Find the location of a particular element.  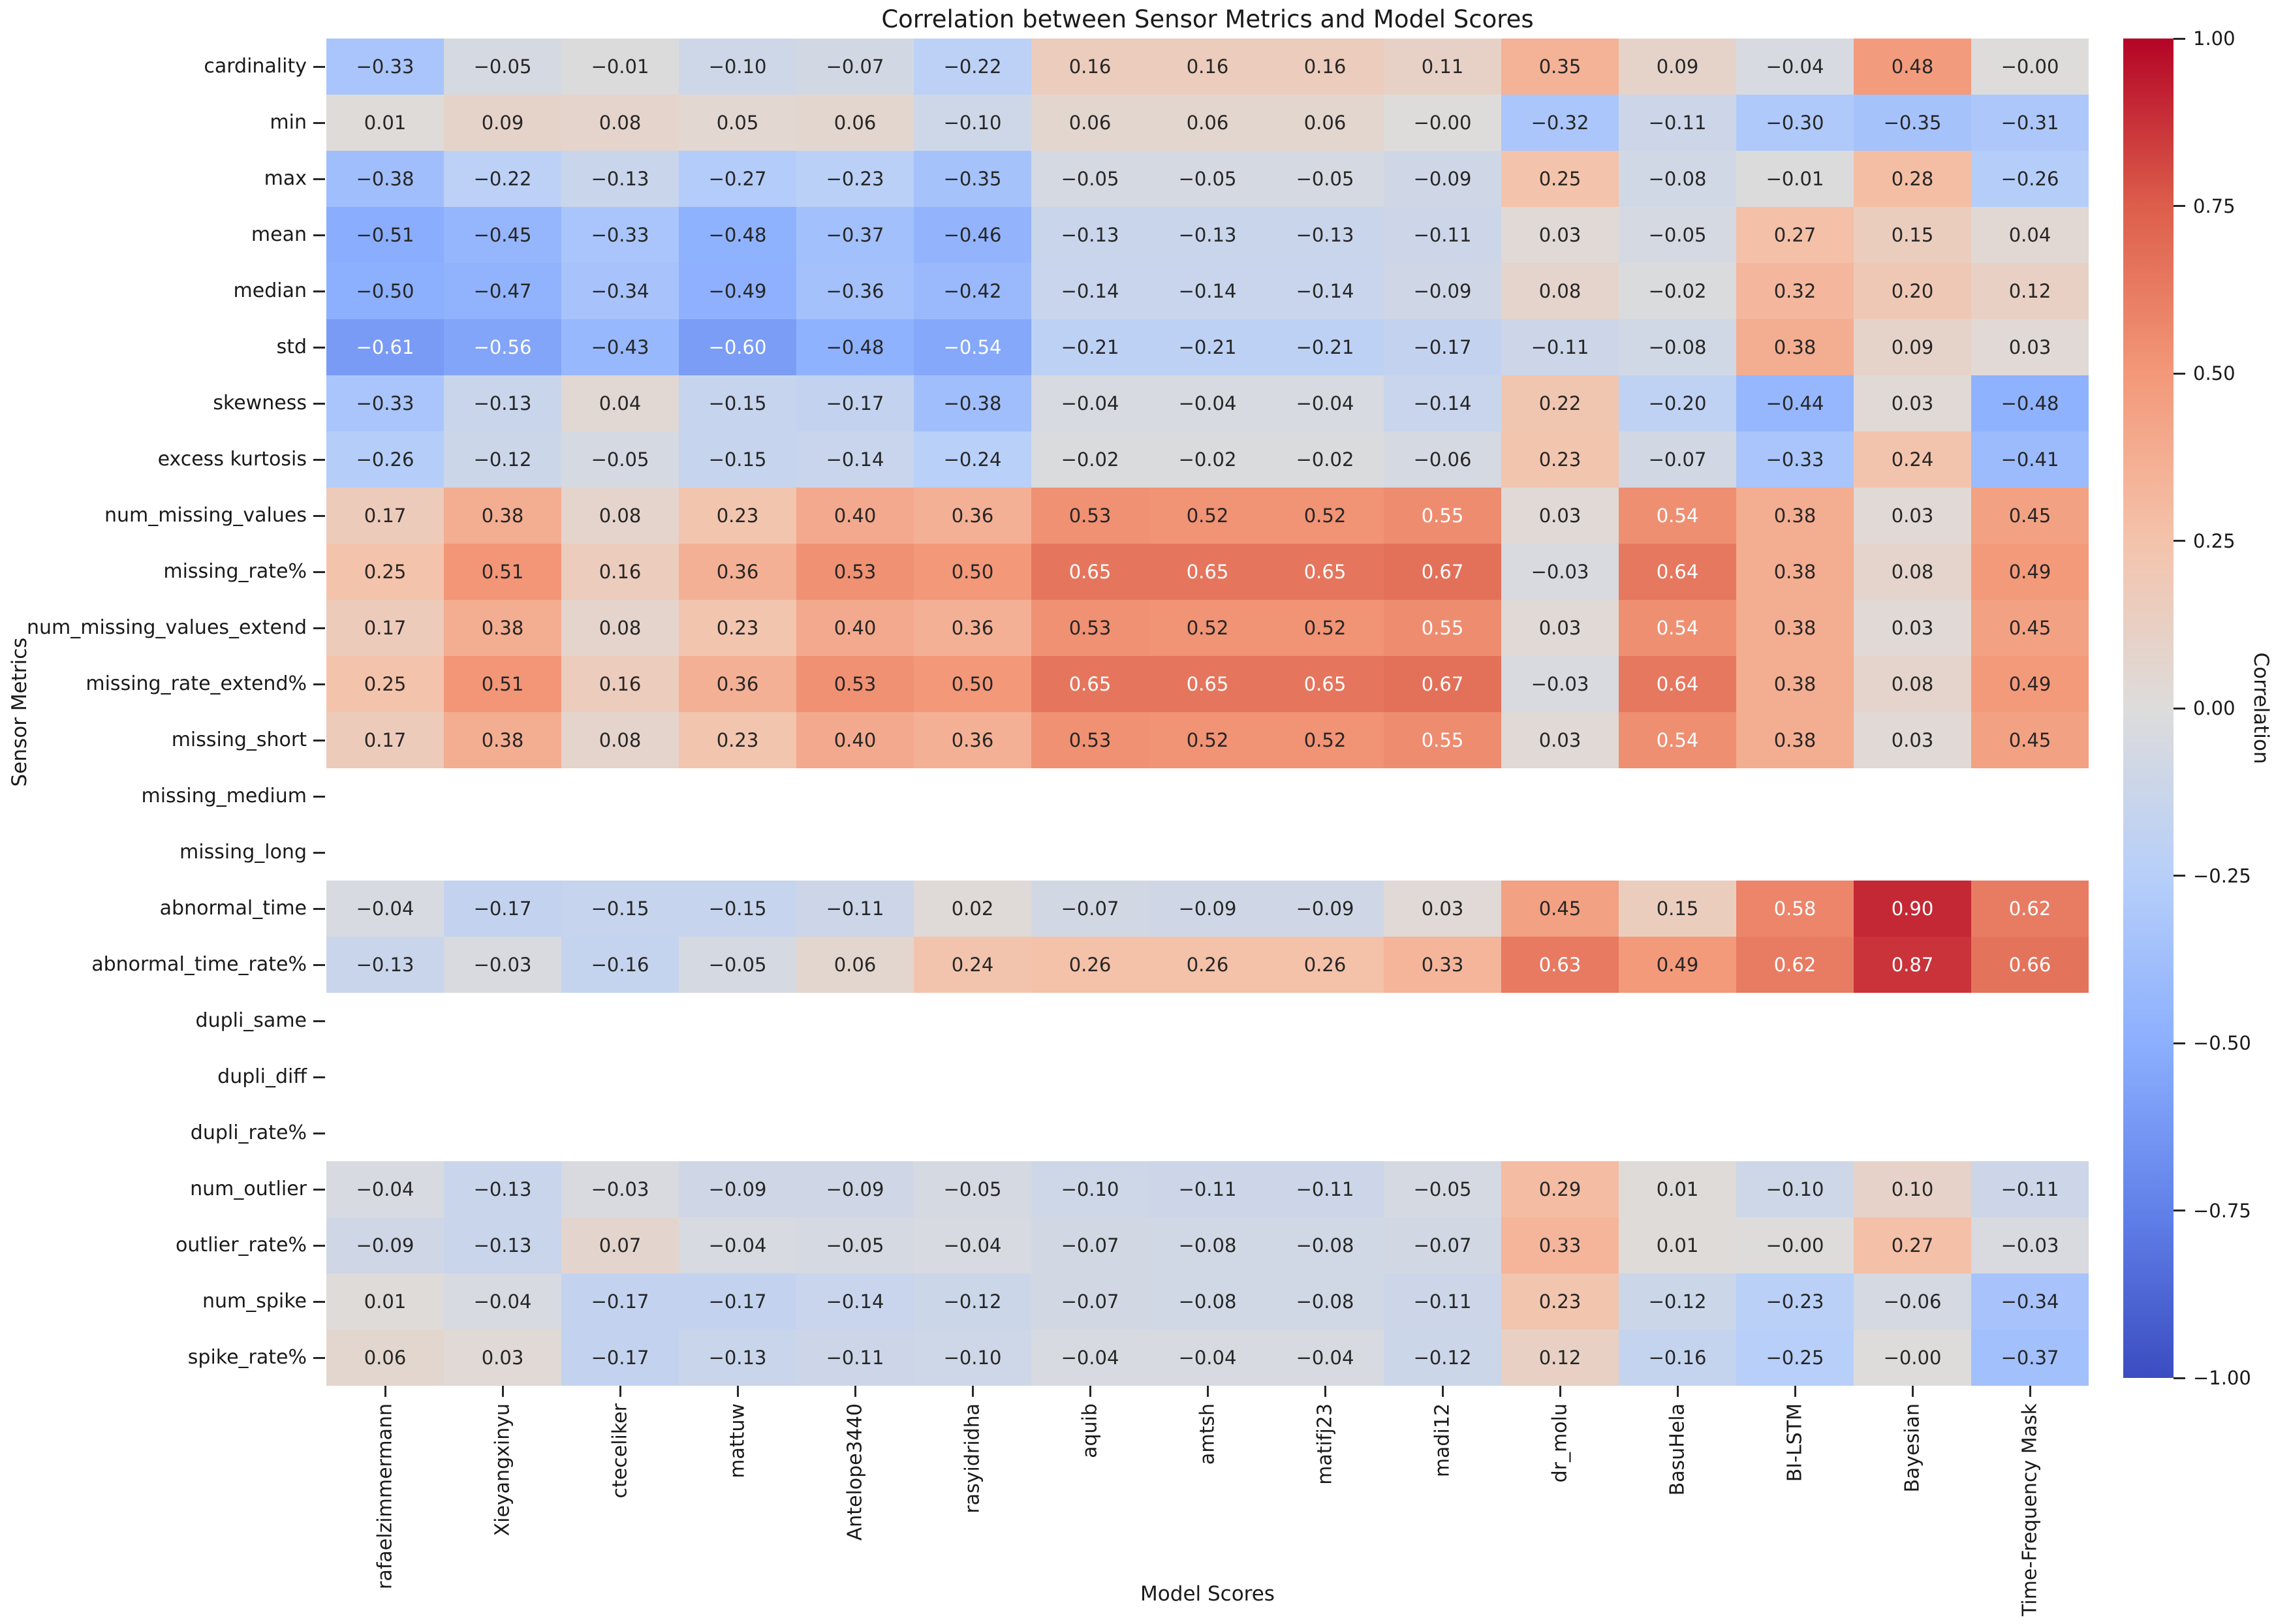

x-axis-label: Model Scores is located at coordinates (1208, 1594).